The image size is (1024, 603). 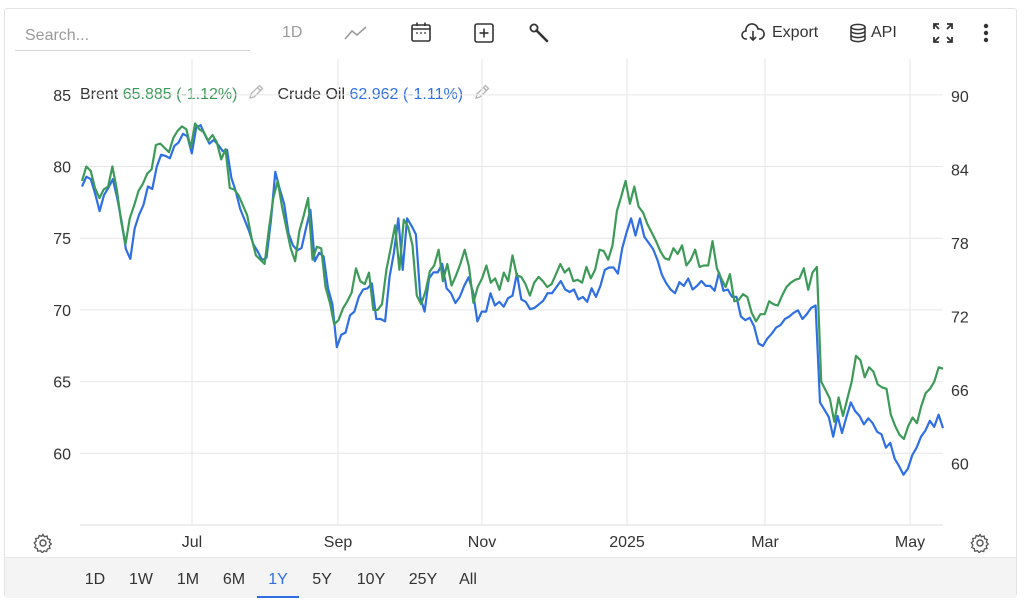 What do you see at coordinates (858, 33) in the screenshot?
I see `database-icon` at bounding box center [858, 33].